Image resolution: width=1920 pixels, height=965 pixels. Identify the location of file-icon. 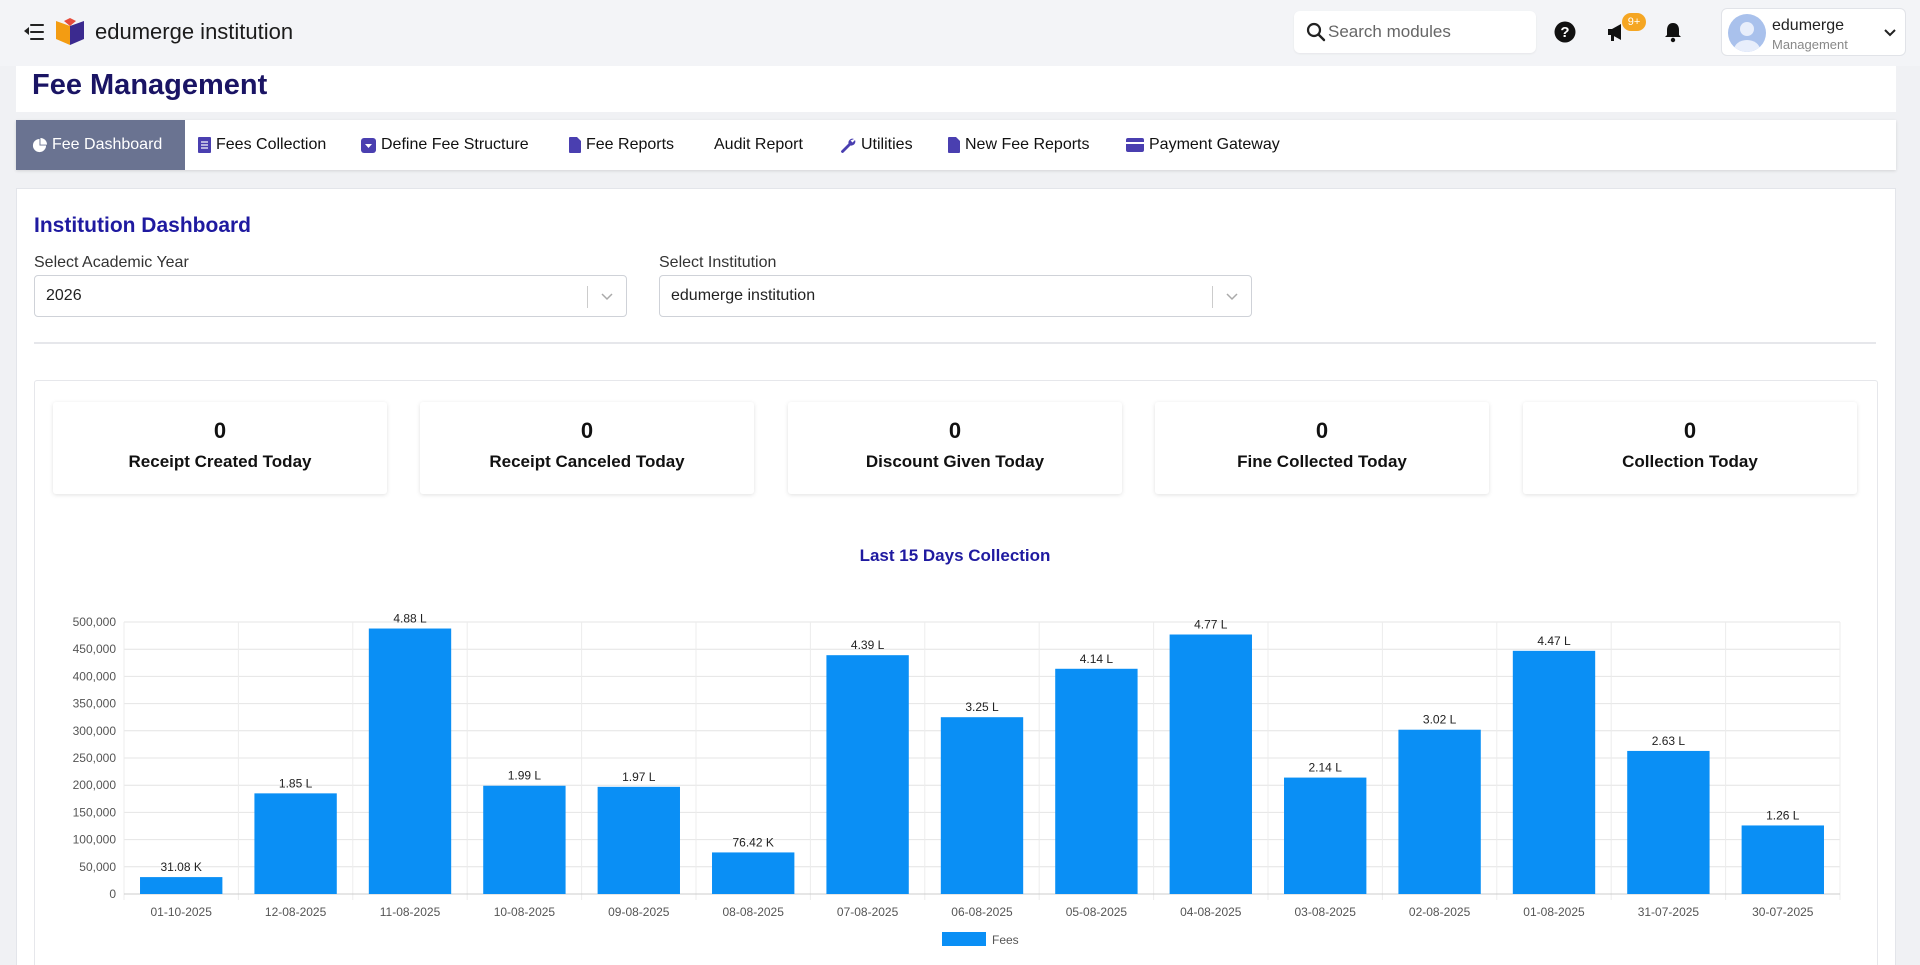
(575, 145).